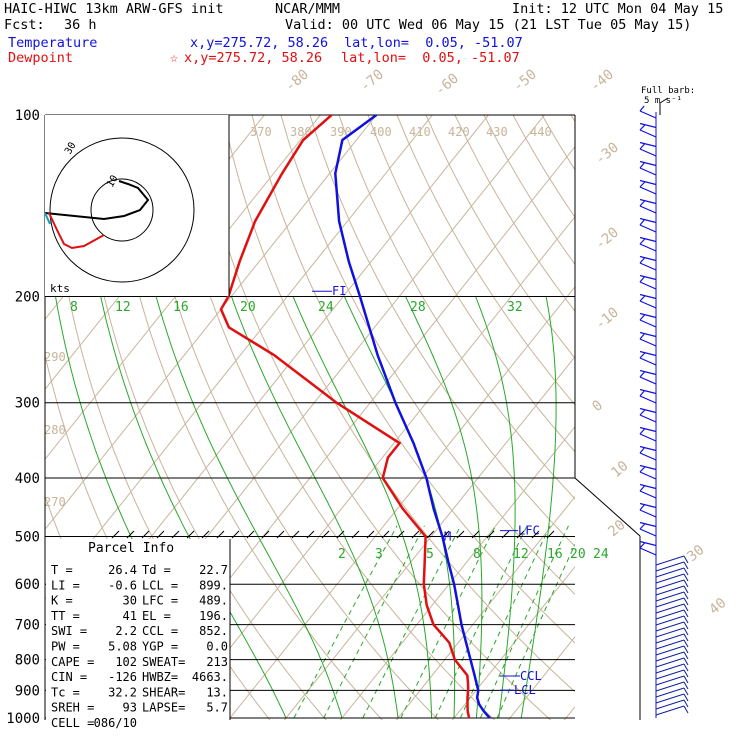 This screenshot has width=740, height=740. Describe the element at coordinates (447, 536) in the screenshot. I see `marker-label-m: M` at that location.